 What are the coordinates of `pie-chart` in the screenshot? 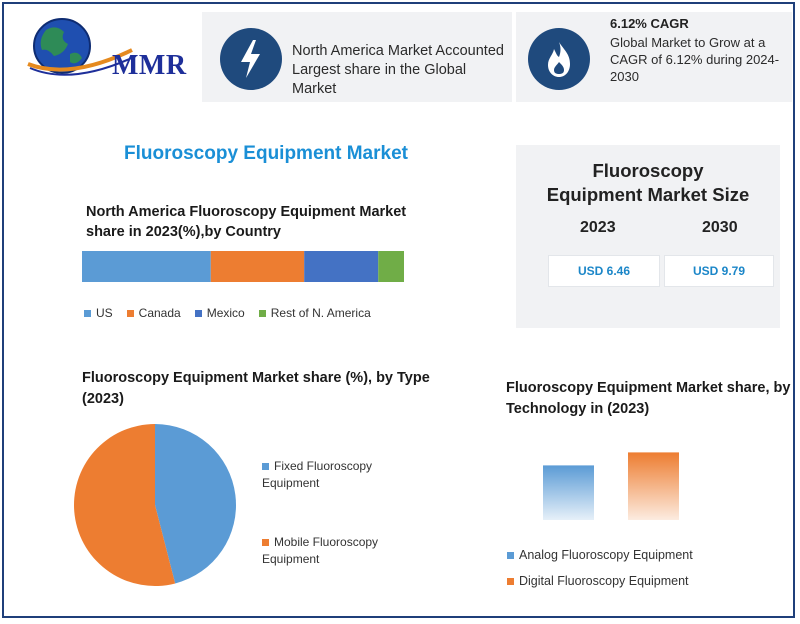 It's located at (154, 505).